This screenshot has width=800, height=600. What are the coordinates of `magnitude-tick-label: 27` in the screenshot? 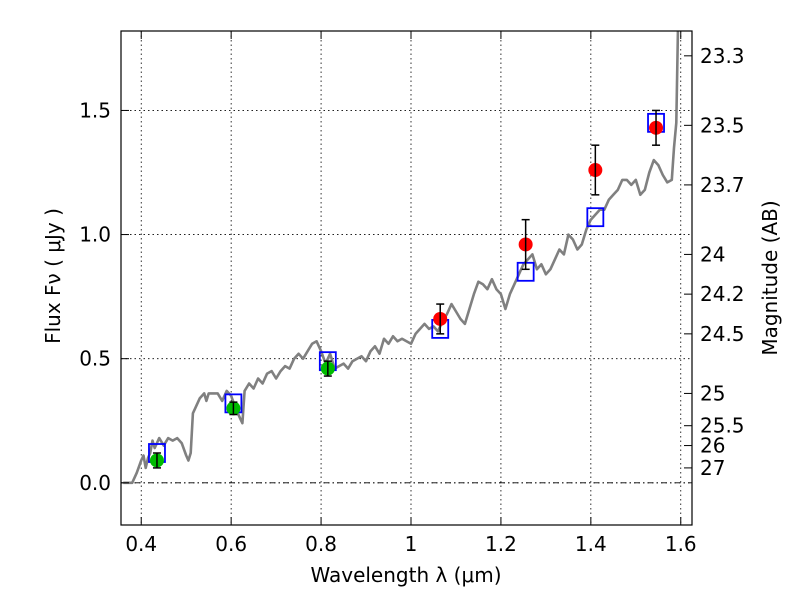 It's located at (712, 468).